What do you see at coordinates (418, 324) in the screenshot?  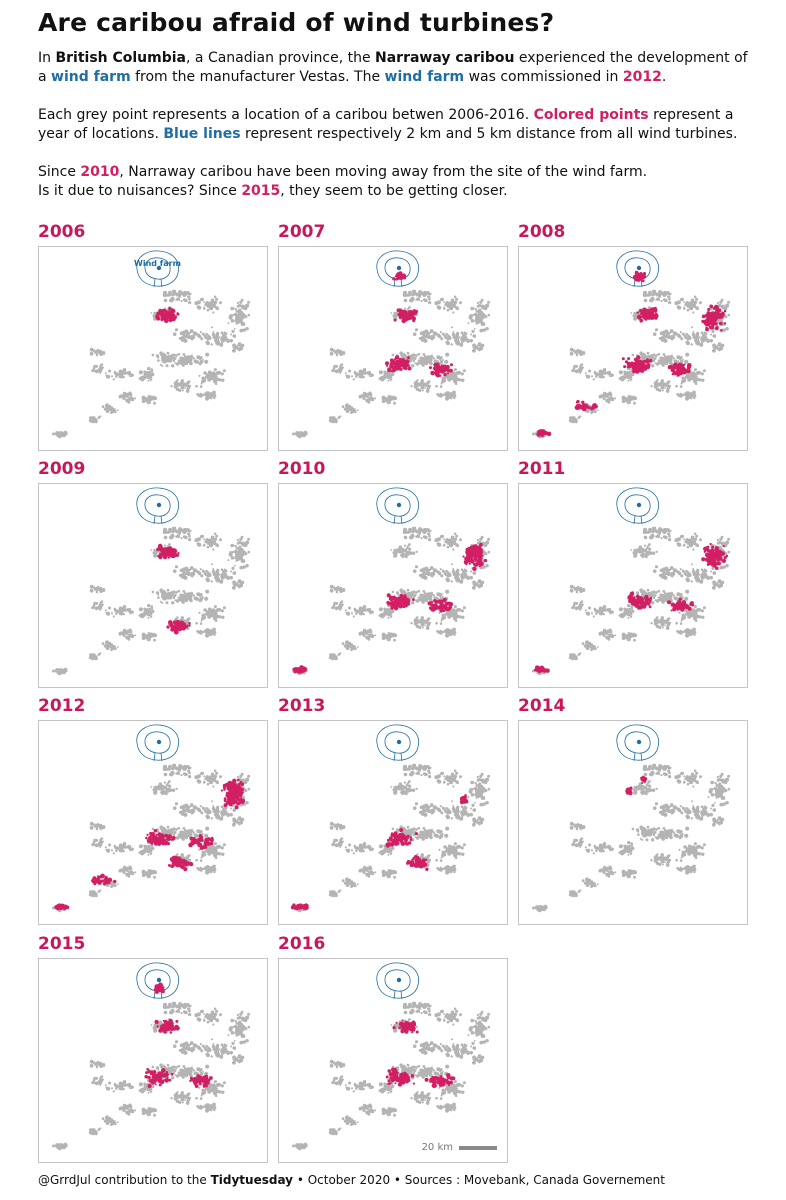 I see `year-locations-2007` at bounding box center [418, 324].